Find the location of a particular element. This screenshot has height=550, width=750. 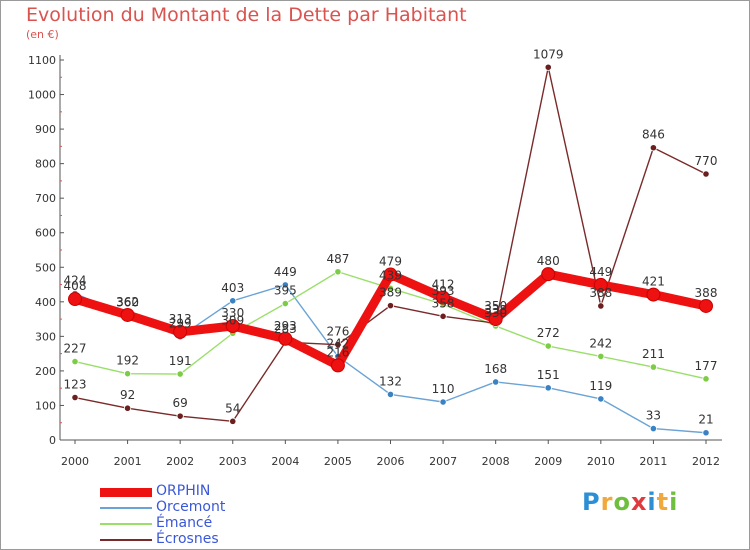

y-tick-label: 500 is located at coordinates (45, 267).